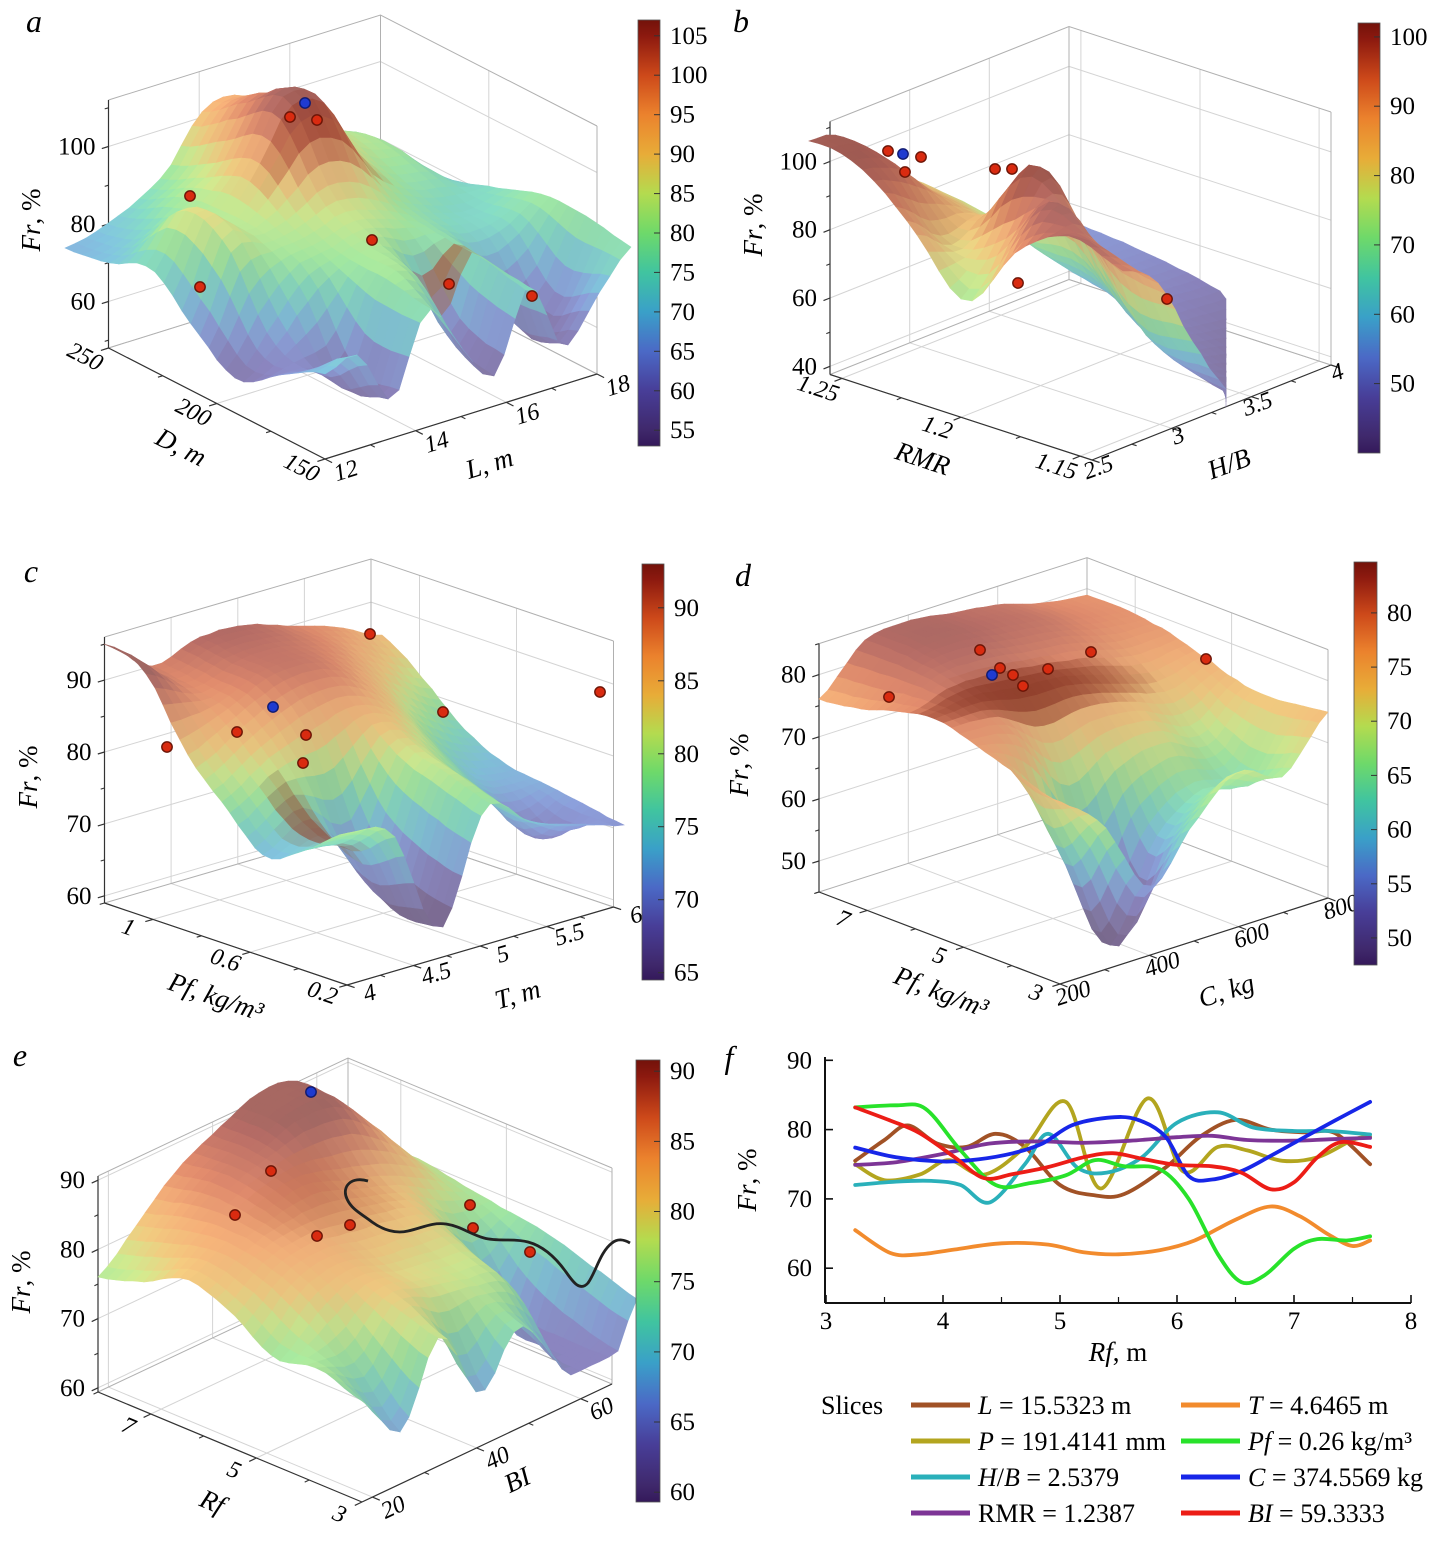 The image size is (1441, 1551). I want to click on svg-text: 5, so click(1060, 1321).